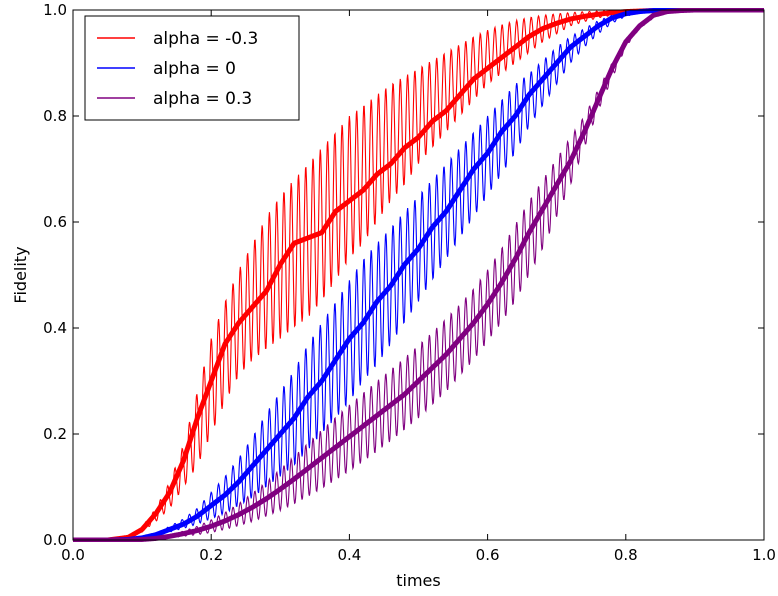  Describe the element at coordinates (55, 328) in the screenshot. I see `y-tick-label: 0.4` at that location.